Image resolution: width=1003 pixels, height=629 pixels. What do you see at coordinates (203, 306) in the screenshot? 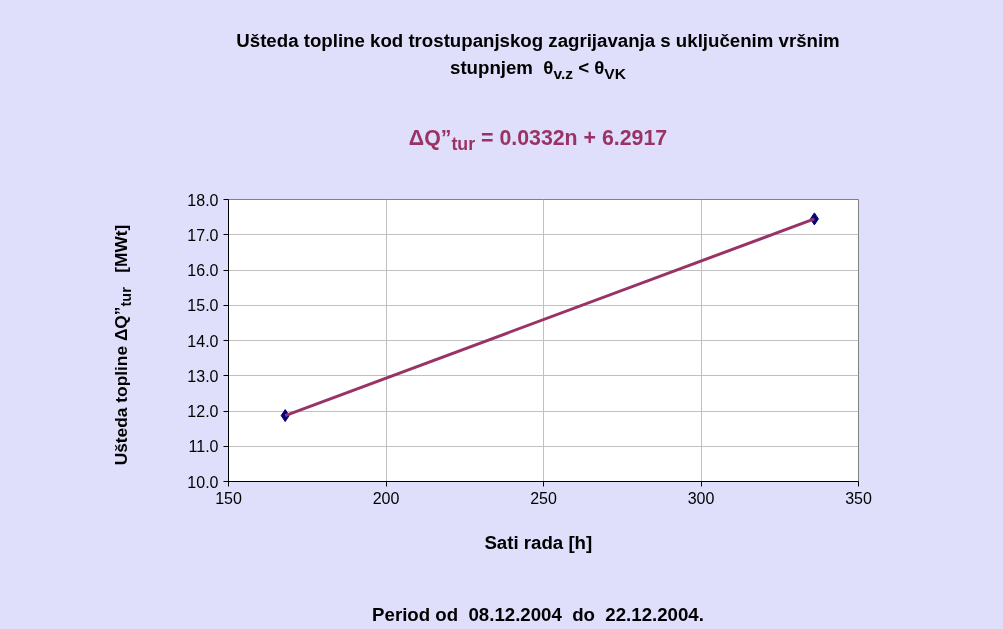
I see `y-tick-label: 15.0` at bounding box center [203, 306].